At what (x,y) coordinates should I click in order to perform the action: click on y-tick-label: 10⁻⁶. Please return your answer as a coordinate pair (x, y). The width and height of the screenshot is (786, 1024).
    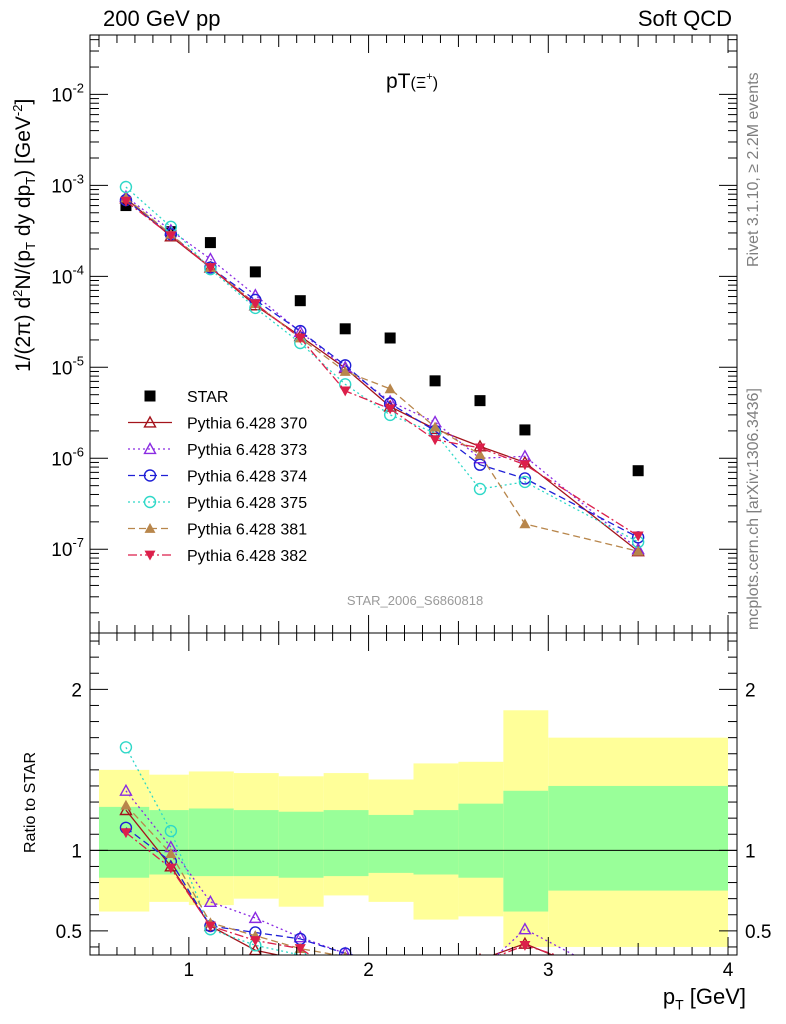
    Looking at the image, I should click on (67, 457).